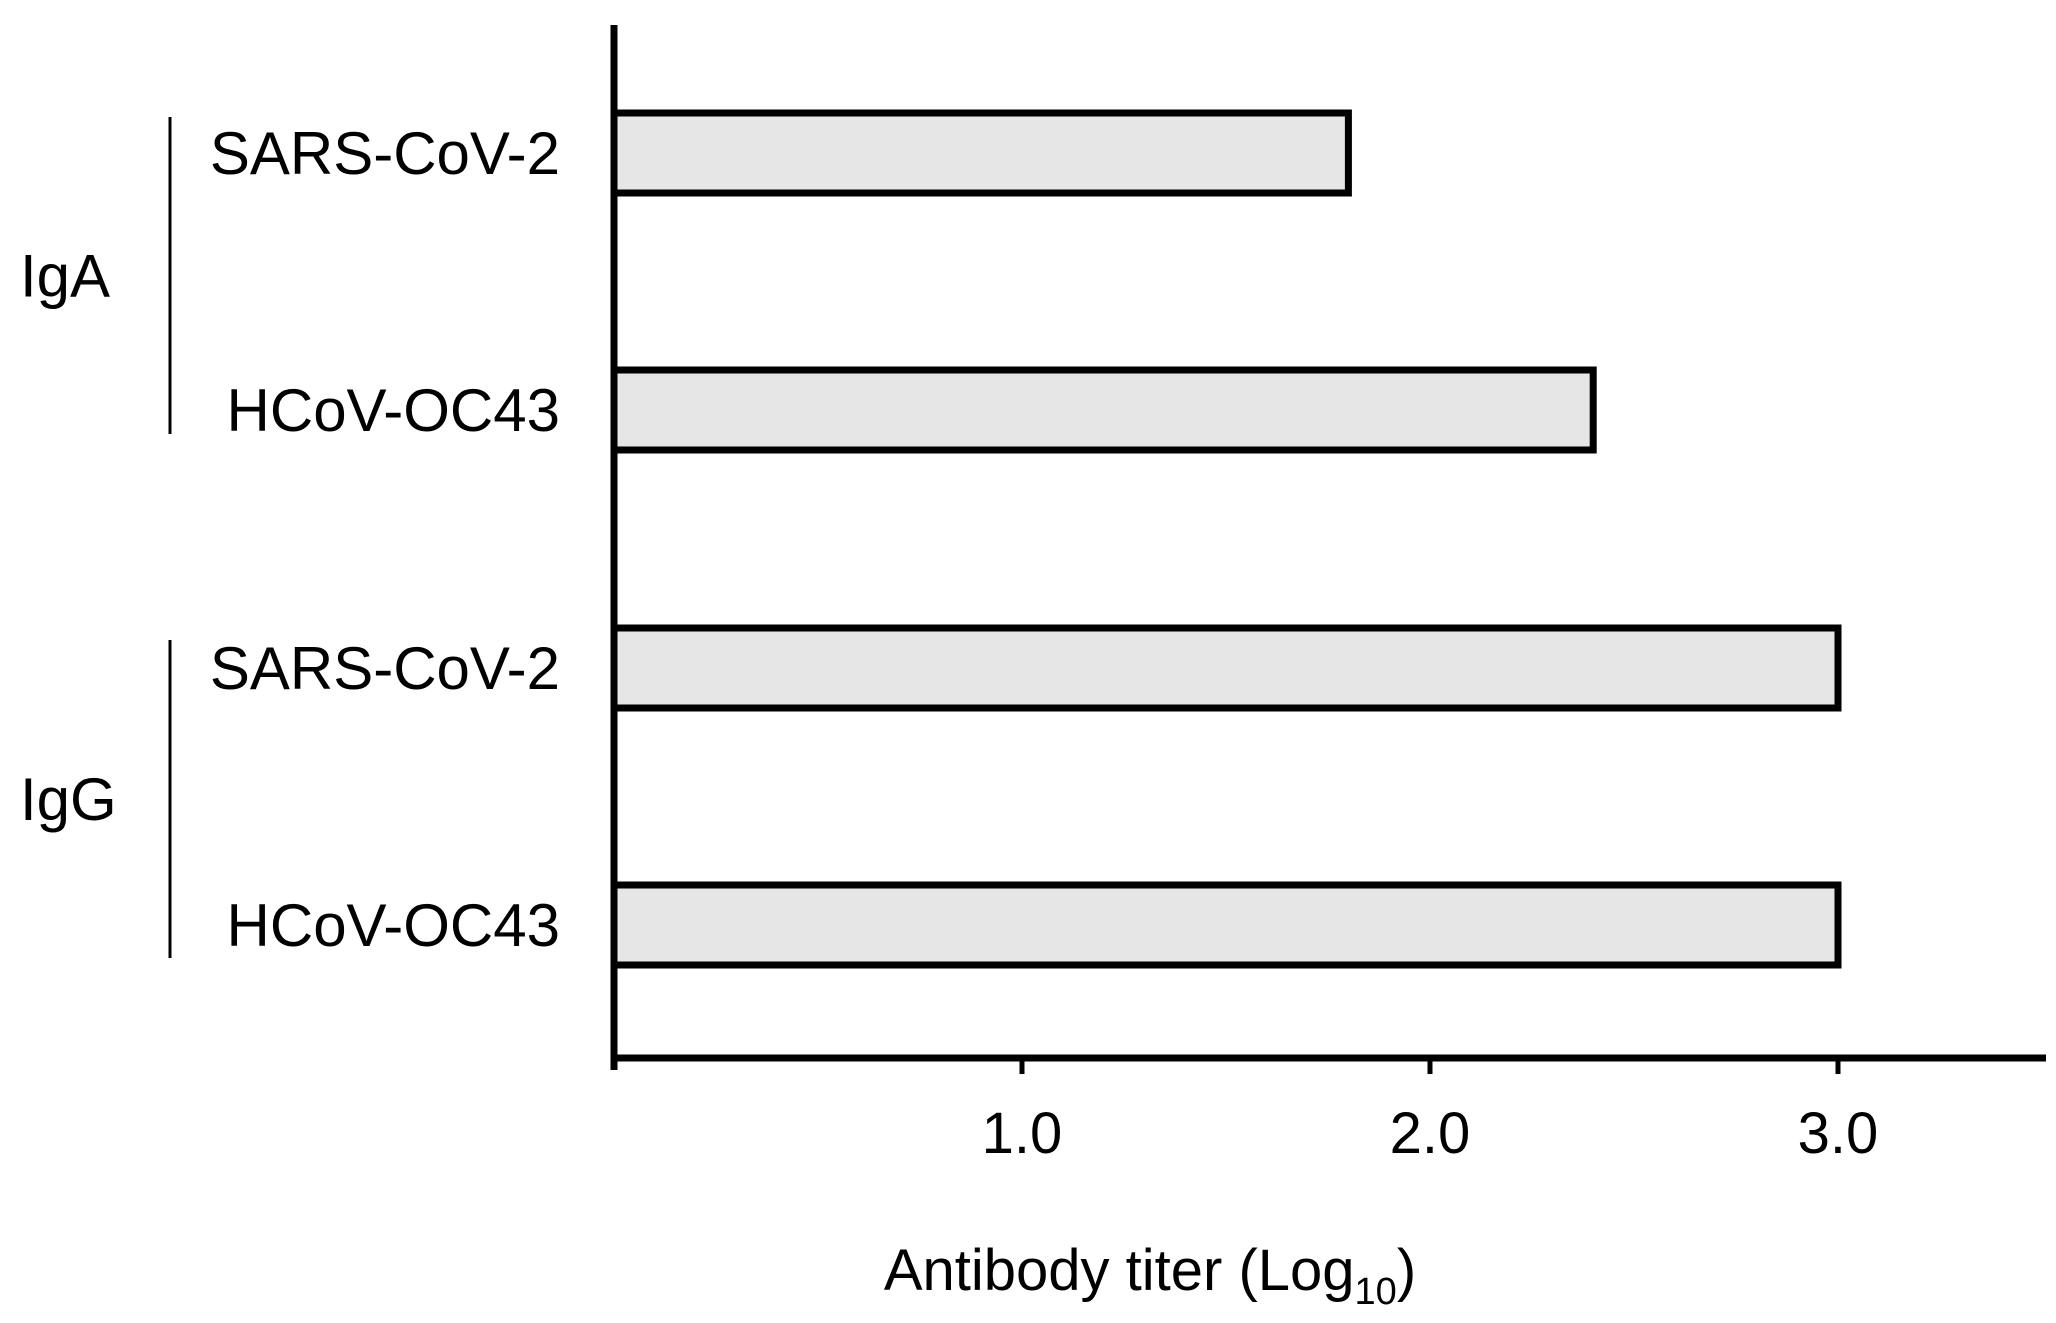 This screenshot has height=1323, width=2056. What do you see at coordinates (65, 276) in the screenshot?
I see `group-label: IgA` at bounding box center [65, 276].